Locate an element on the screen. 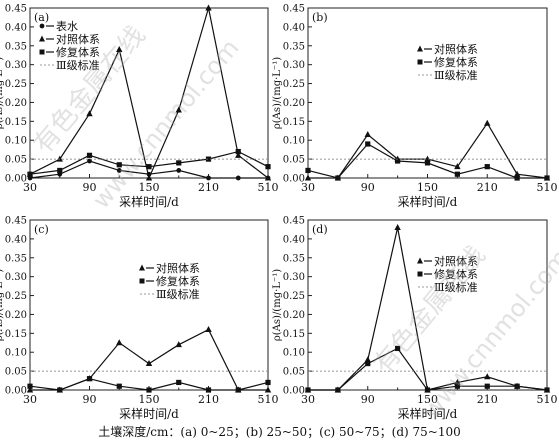 The height and width of the screenshot is (443, 559). y-tick-label: 0.00 is located at coordinates (294, 391).